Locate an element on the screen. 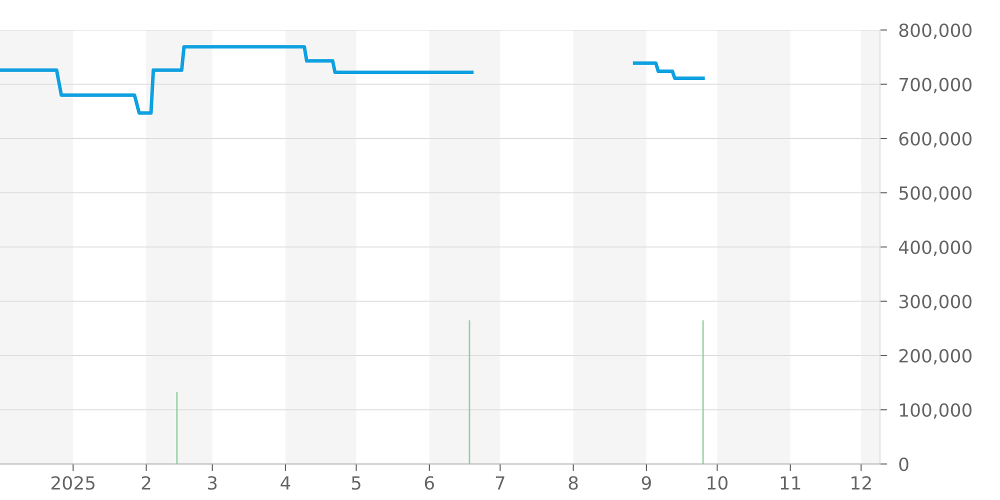  y-tick-label: 400,000 is located at coordinates (935, 248).